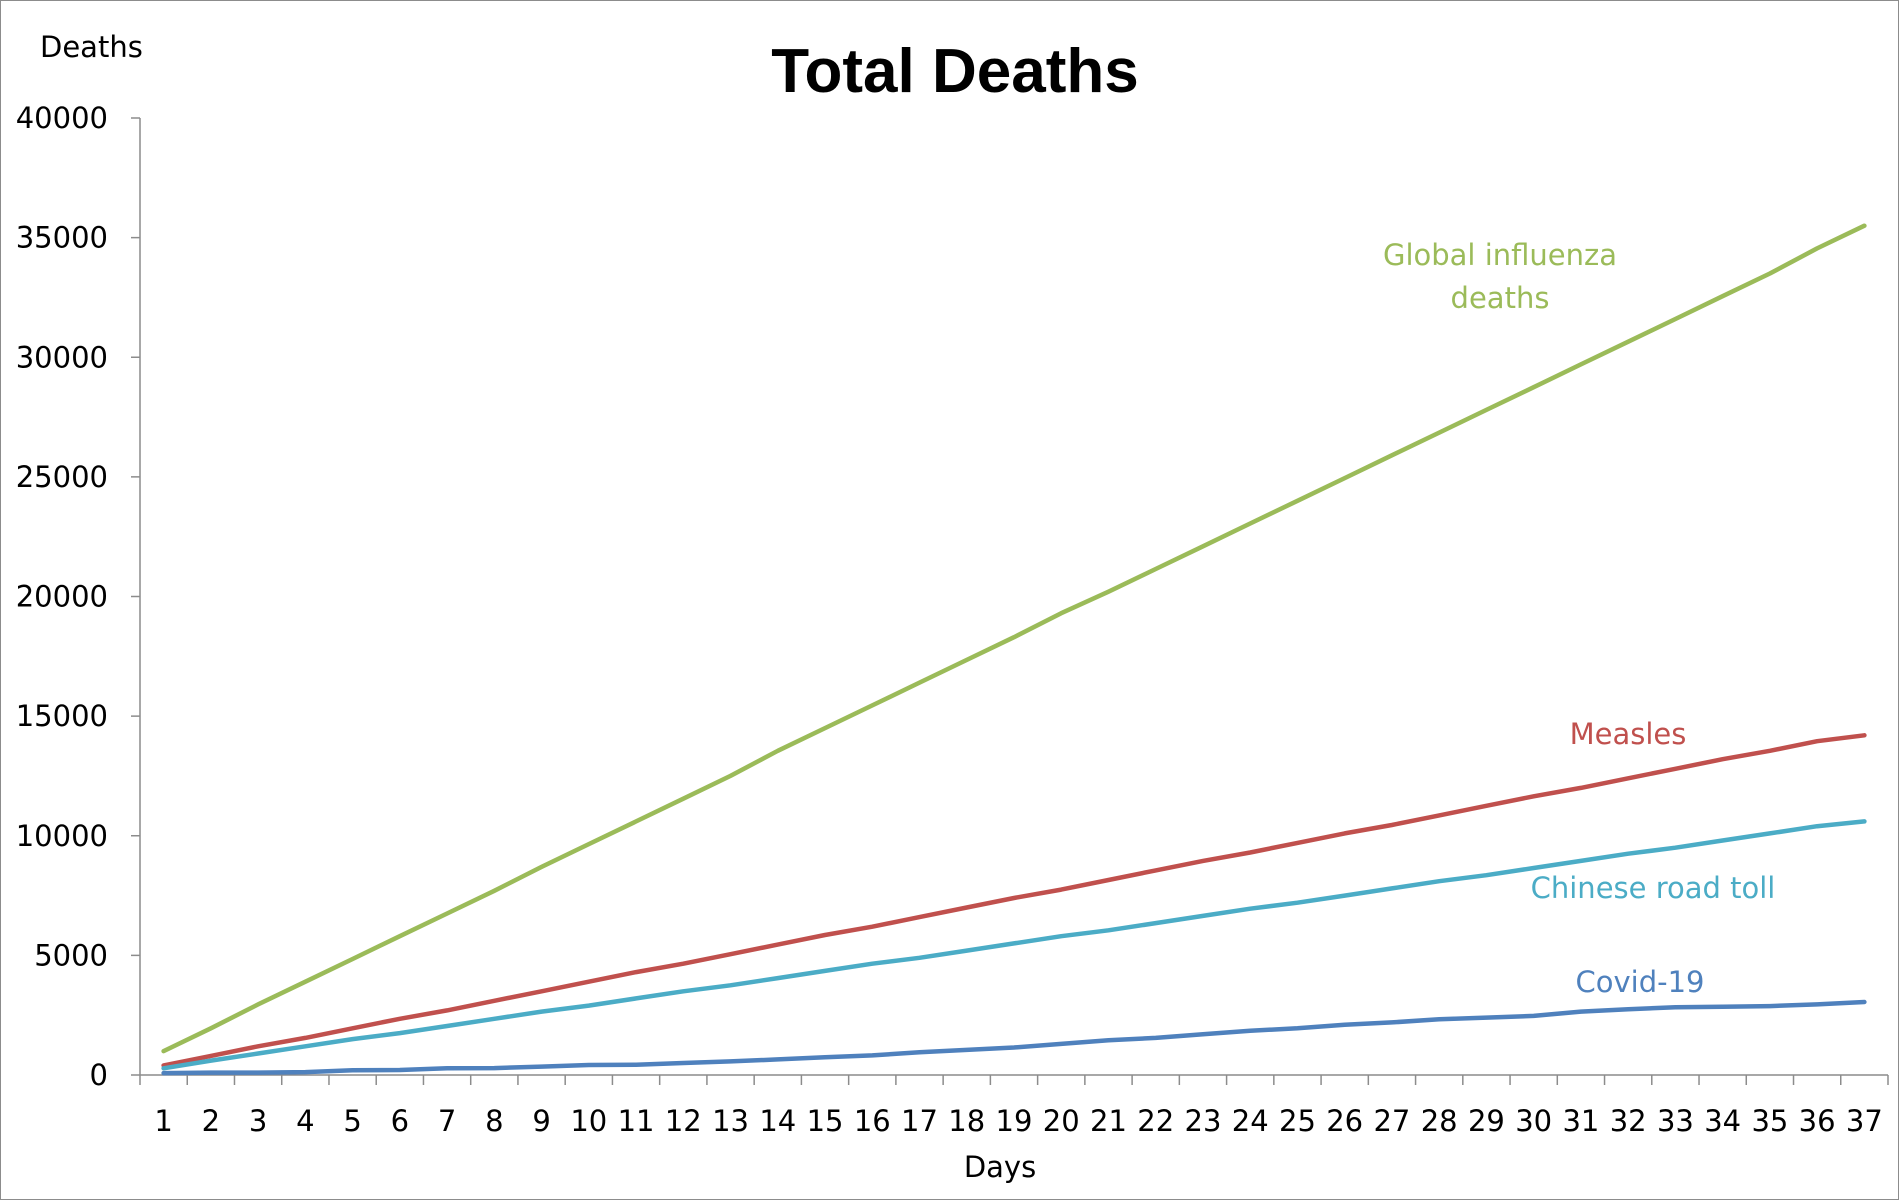 This screenshot has height=1200, width=1899. I want to click on x-tick-label: 10, so click(588, 1121).